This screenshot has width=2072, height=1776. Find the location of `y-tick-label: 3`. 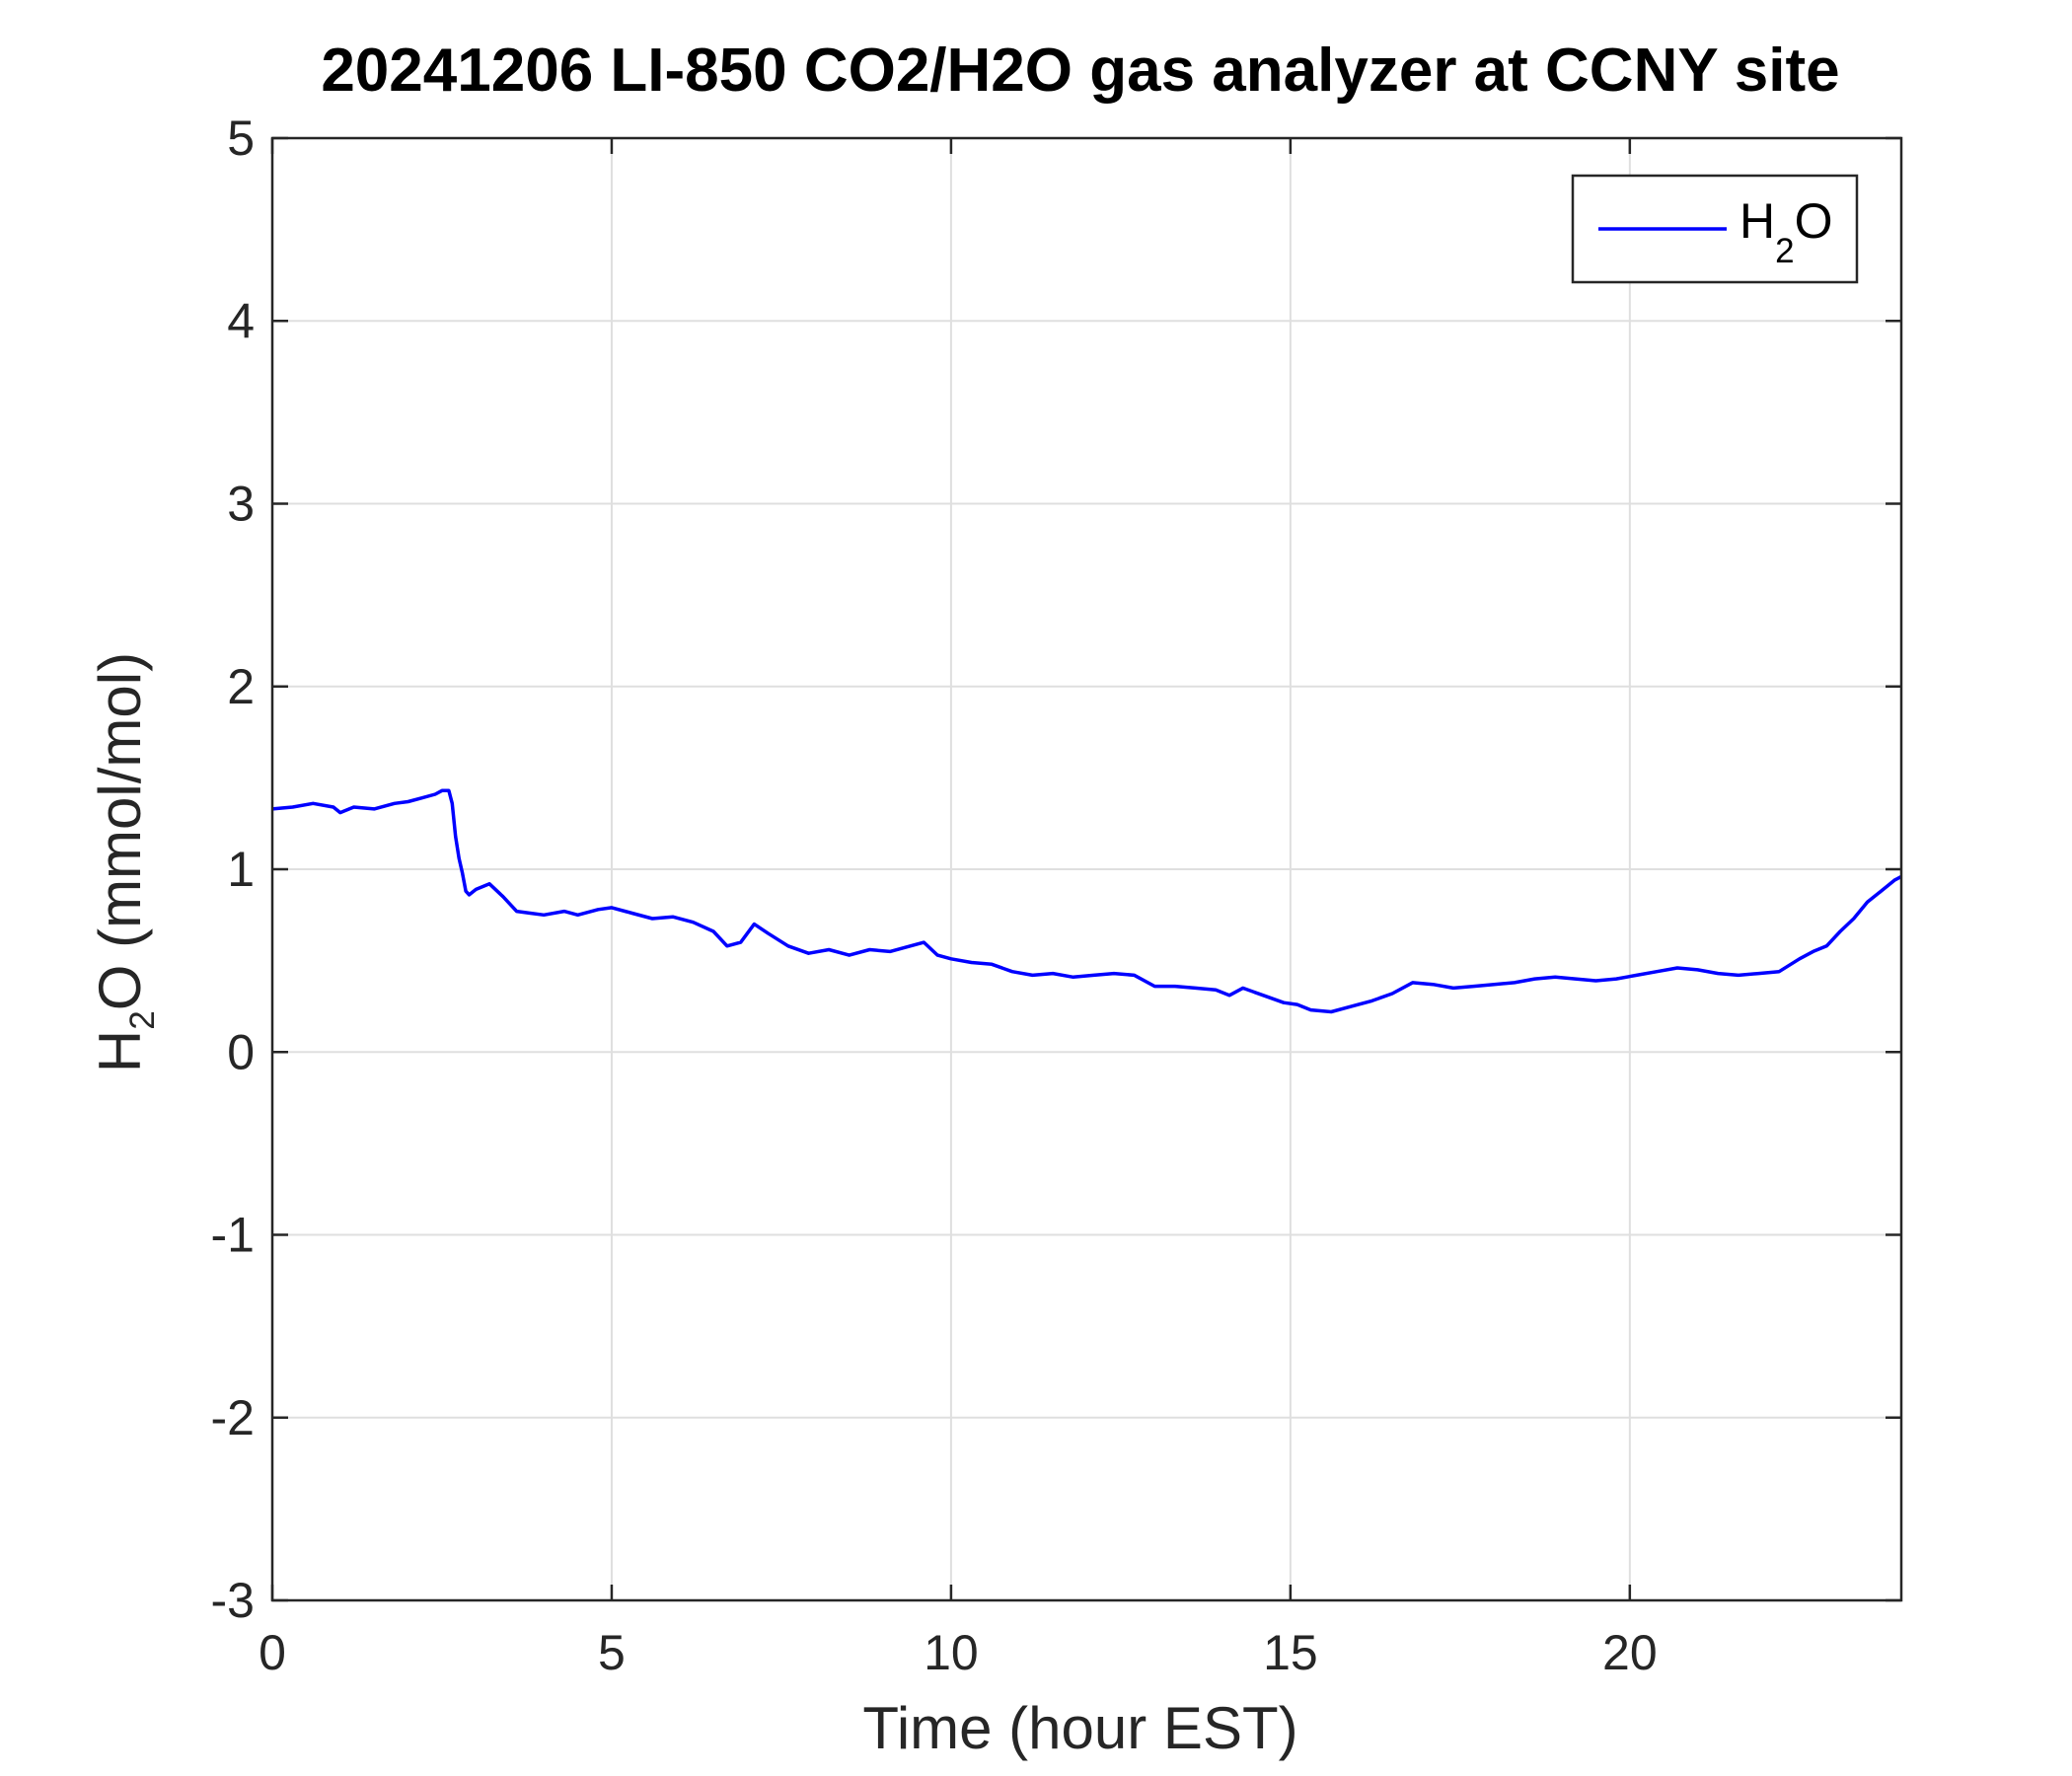

y-tick-label: 3 is located at coordinates (241, 505).